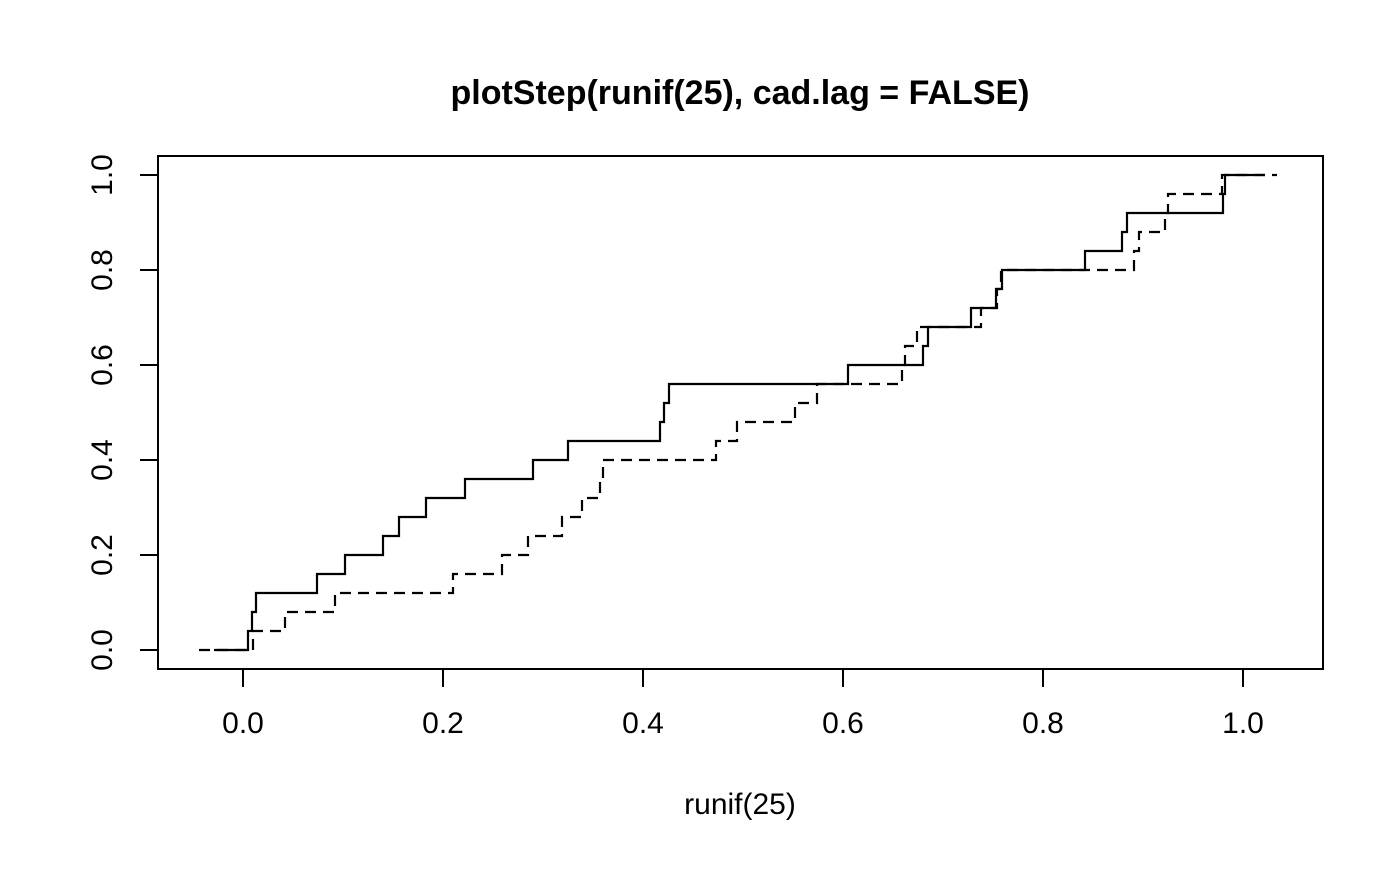 This screenshot has height=871, width=1400. I want to click on x-tick-label: 0.0, so click(243, 723).